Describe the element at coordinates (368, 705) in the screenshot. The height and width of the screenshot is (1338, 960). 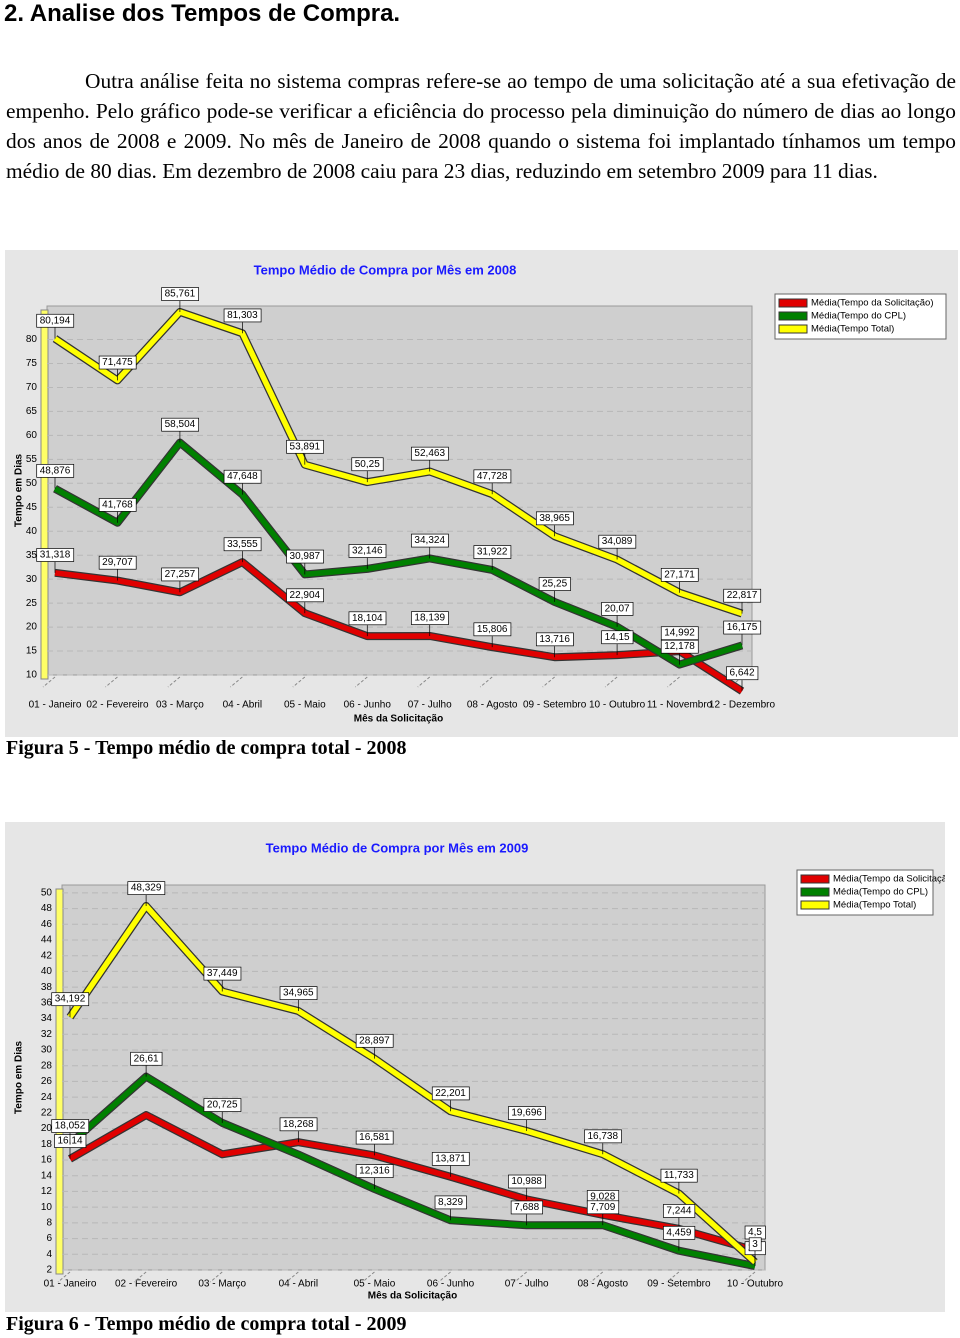
I see `x-tick-label: 06 - Junho` at that location.